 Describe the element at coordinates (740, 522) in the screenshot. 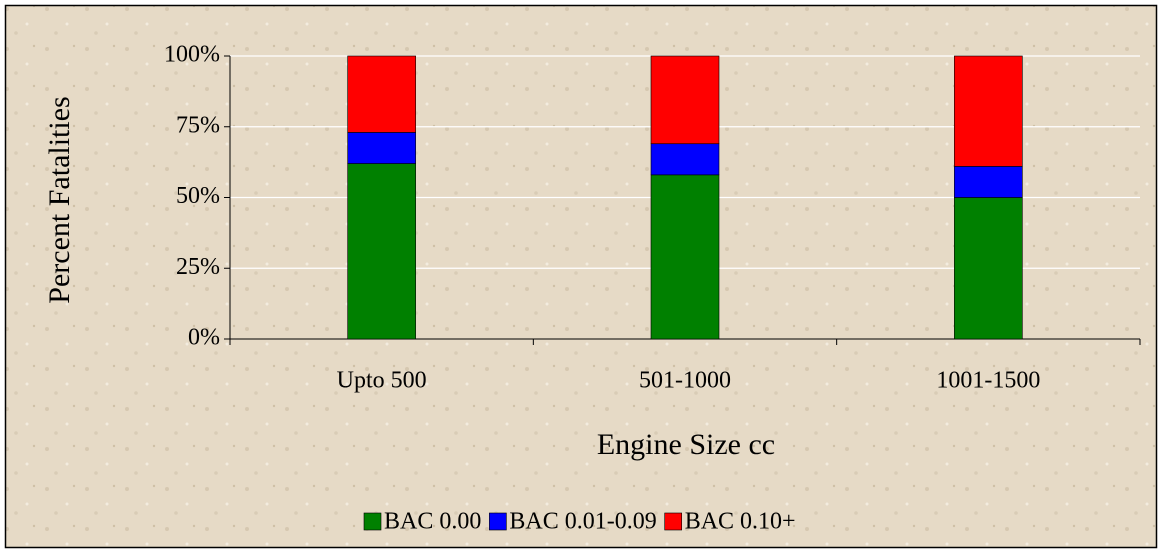

I see `legend-text: BAC 0.10+` at that location.